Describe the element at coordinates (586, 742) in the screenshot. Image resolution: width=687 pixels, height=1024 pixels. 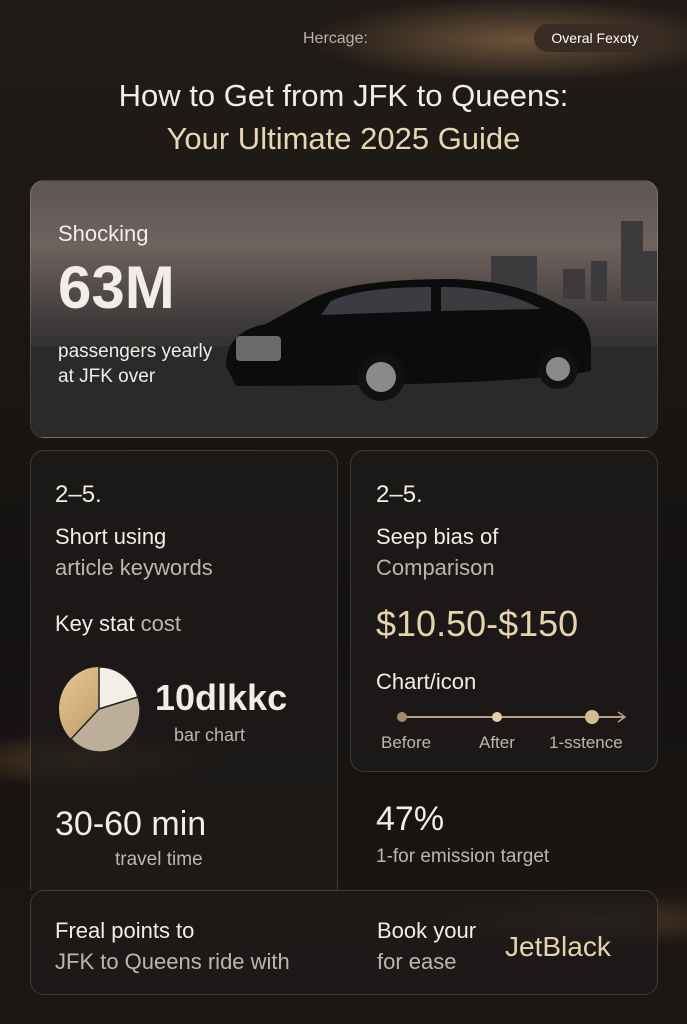
I see `timeline-label-end: 1-sstence` at that location.